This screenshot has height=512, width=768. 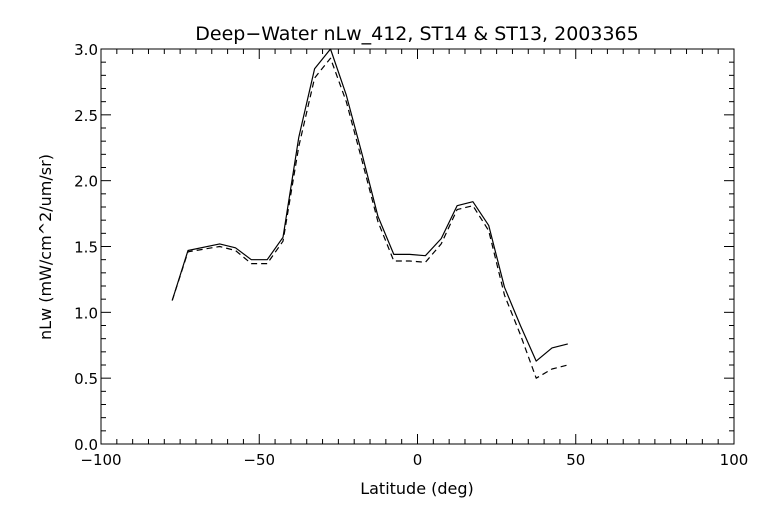 What do you see at coordinates (86, 116) in the screenshot?
I see `y-tick-label: 2.5` at bounding box center [86, 116].